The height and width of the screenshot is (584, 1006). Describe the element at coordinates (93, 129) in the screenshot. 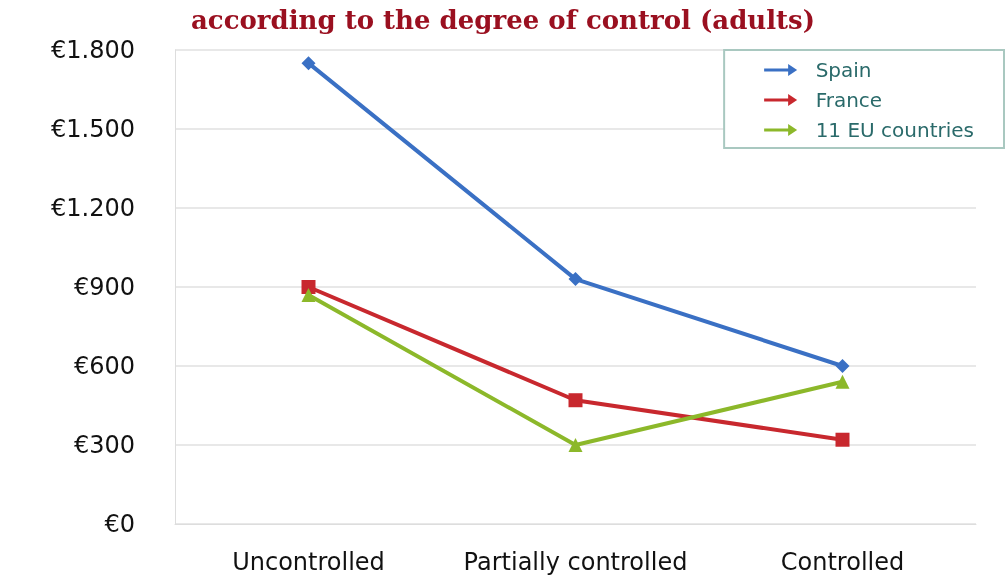

I see `y-tick-label: €1.500` at that location.